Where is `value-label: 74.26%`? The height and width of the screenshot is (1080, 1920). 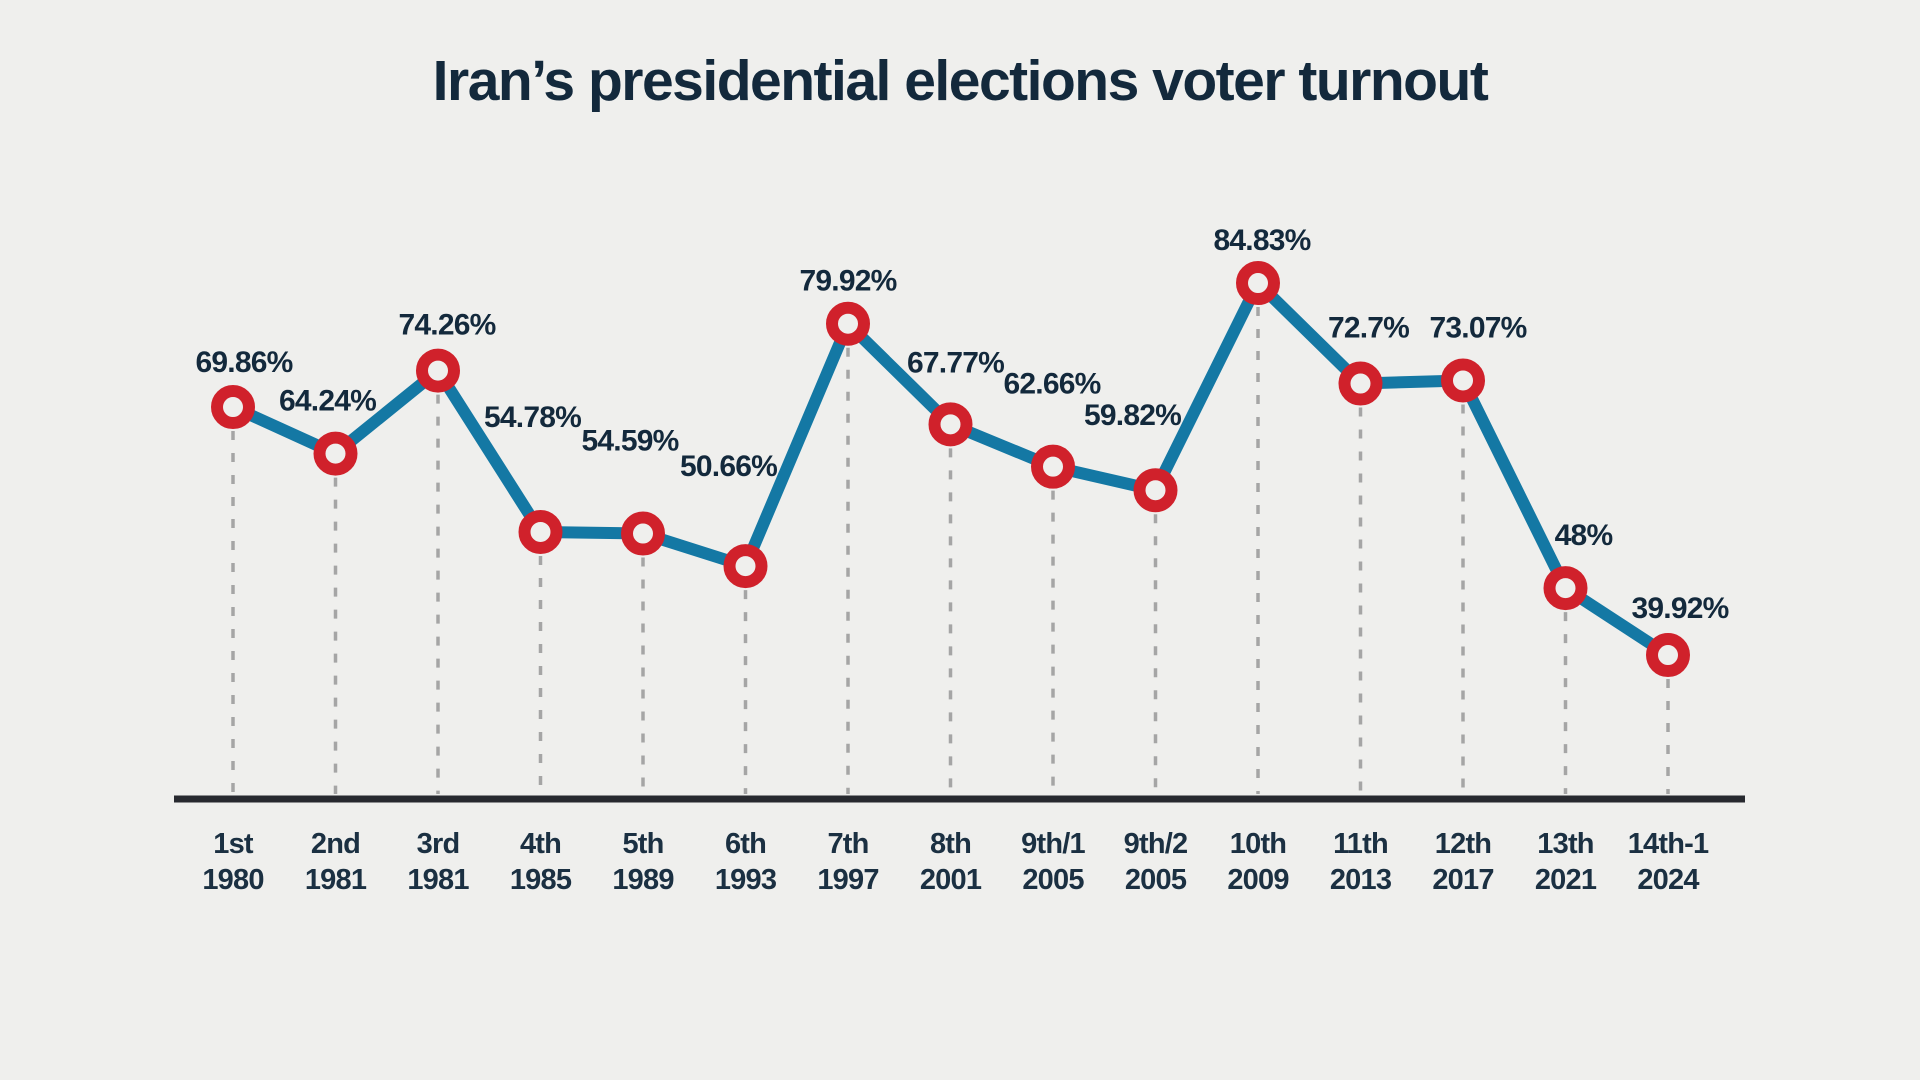 value-label: 74.26% is located at coordinates (447, 325).